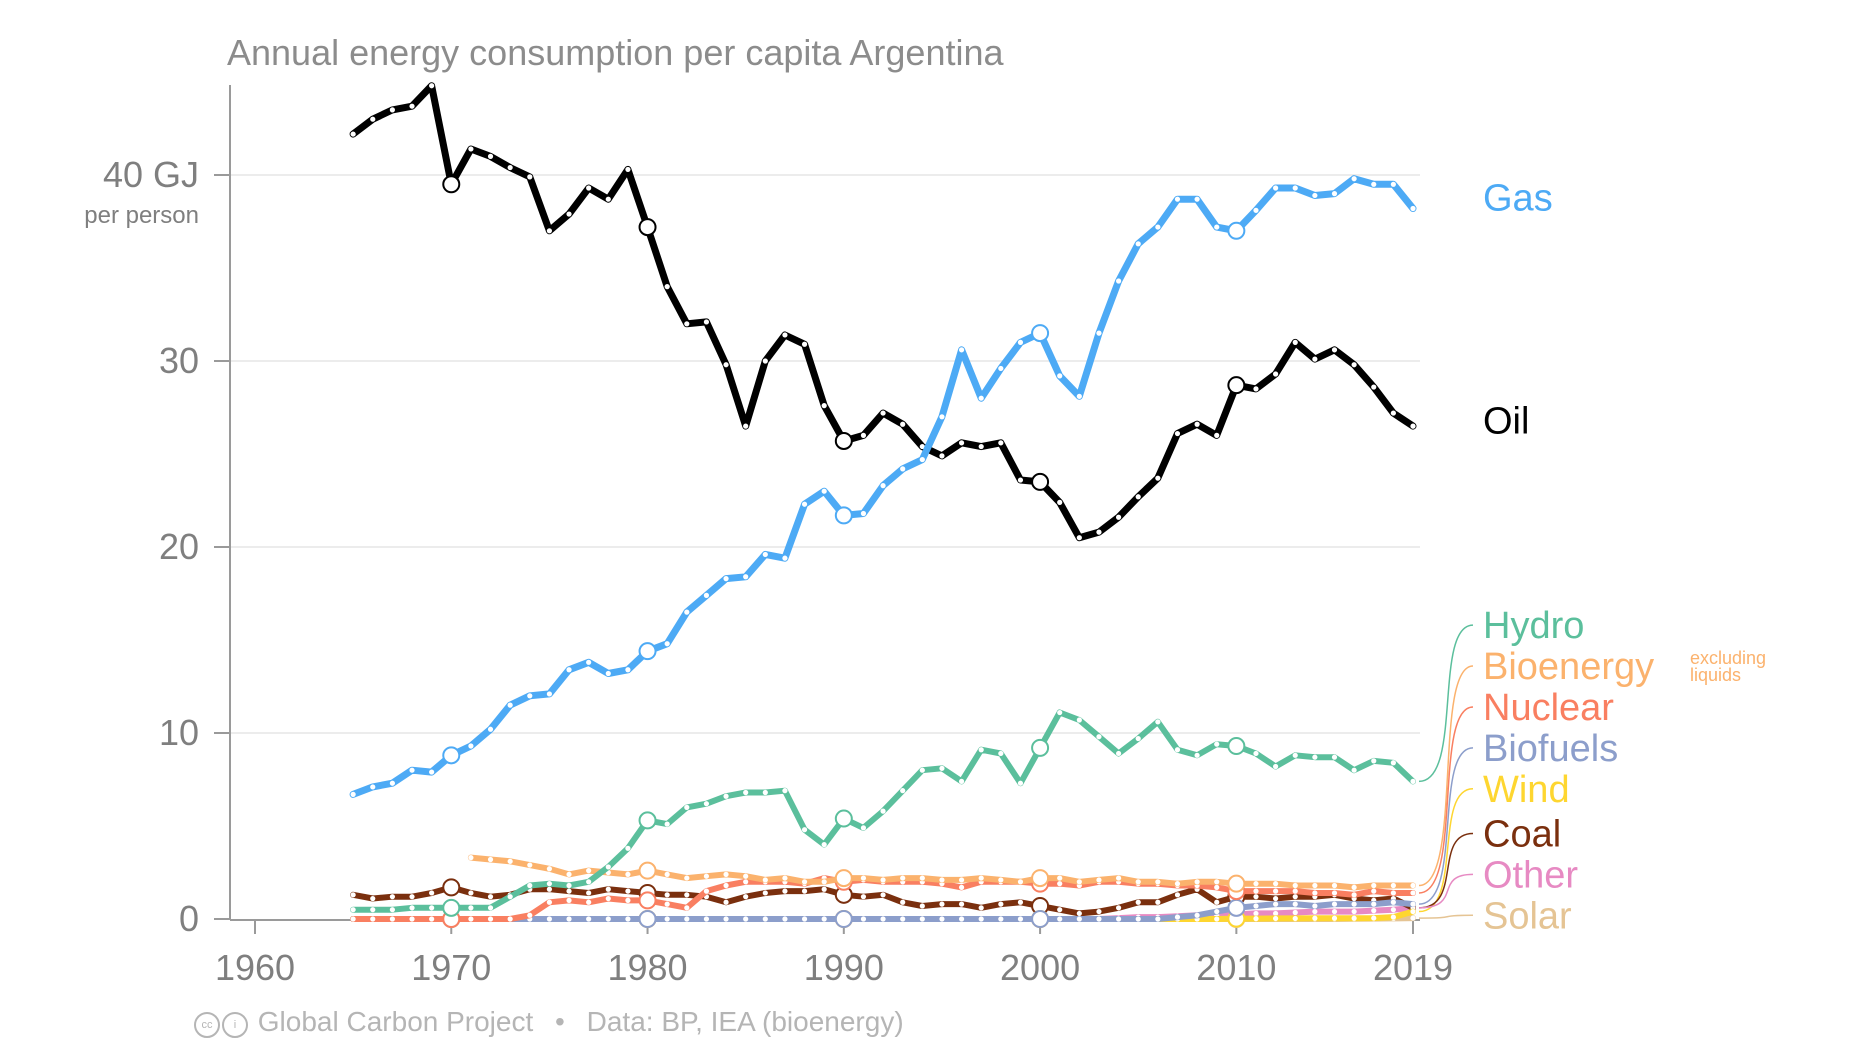  I want to click on source-org: Global Carbon Project, so click(395, 1021).